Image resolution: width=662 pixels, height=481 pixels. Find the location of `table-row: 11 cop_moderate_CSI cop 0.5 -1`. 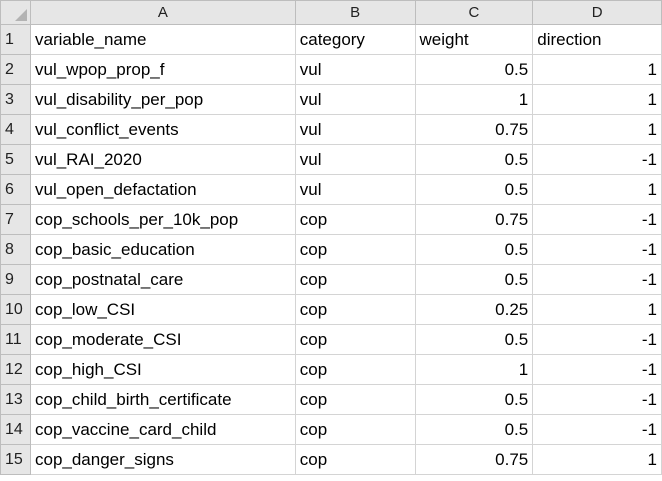

table-row: 11 cop_moderate_CSI cop 0.5 -1 is located at coordinates (331, 339).